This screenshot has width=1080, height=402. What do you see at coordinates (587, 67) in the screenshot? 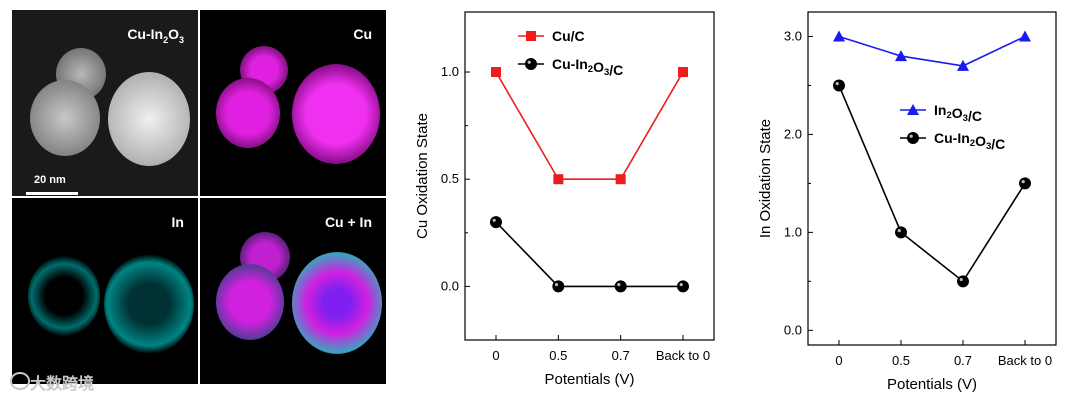
I see `cu-legend-1-label: Cu-In2O3/C` at bounding box center [587, 67].